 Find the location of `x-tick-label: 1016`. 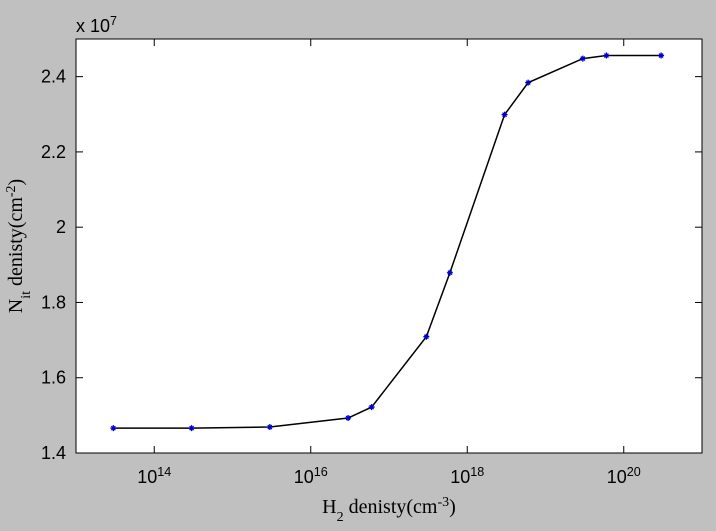

x-tick-label: 1016 is located at coordinates (311, 476).